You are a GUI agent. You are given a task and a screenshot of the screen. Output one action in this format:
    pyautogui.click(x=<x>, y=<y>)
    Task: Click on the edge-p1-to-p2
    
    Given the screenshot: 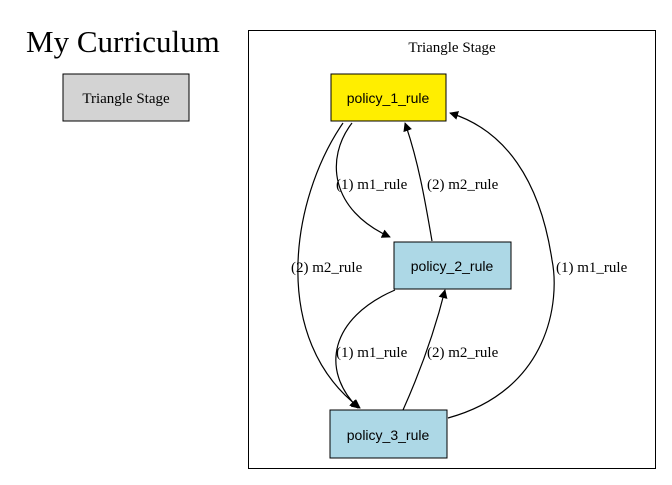 What is the action you would take?
    pyautogui.click(x=363, y=180)
    